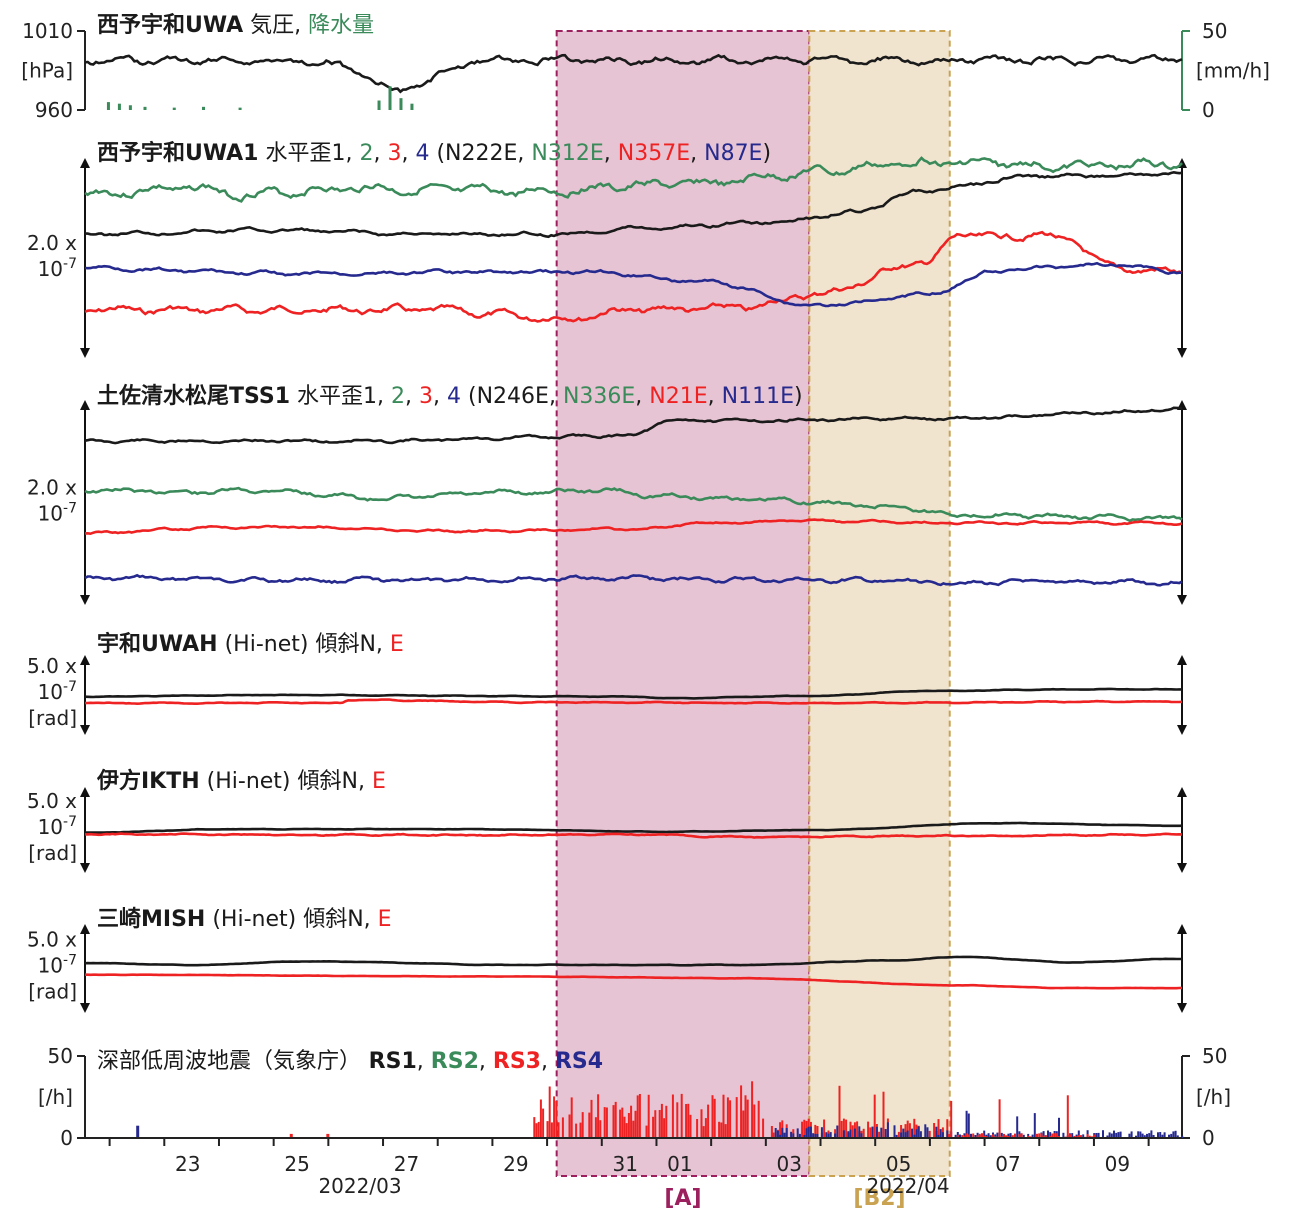 This screenshot has width=1299, height=1211. Describe the element at coordinates (229, 1061) in the screenshot. I see `title-part: 深部低周波地震（気象庁）` at that location.